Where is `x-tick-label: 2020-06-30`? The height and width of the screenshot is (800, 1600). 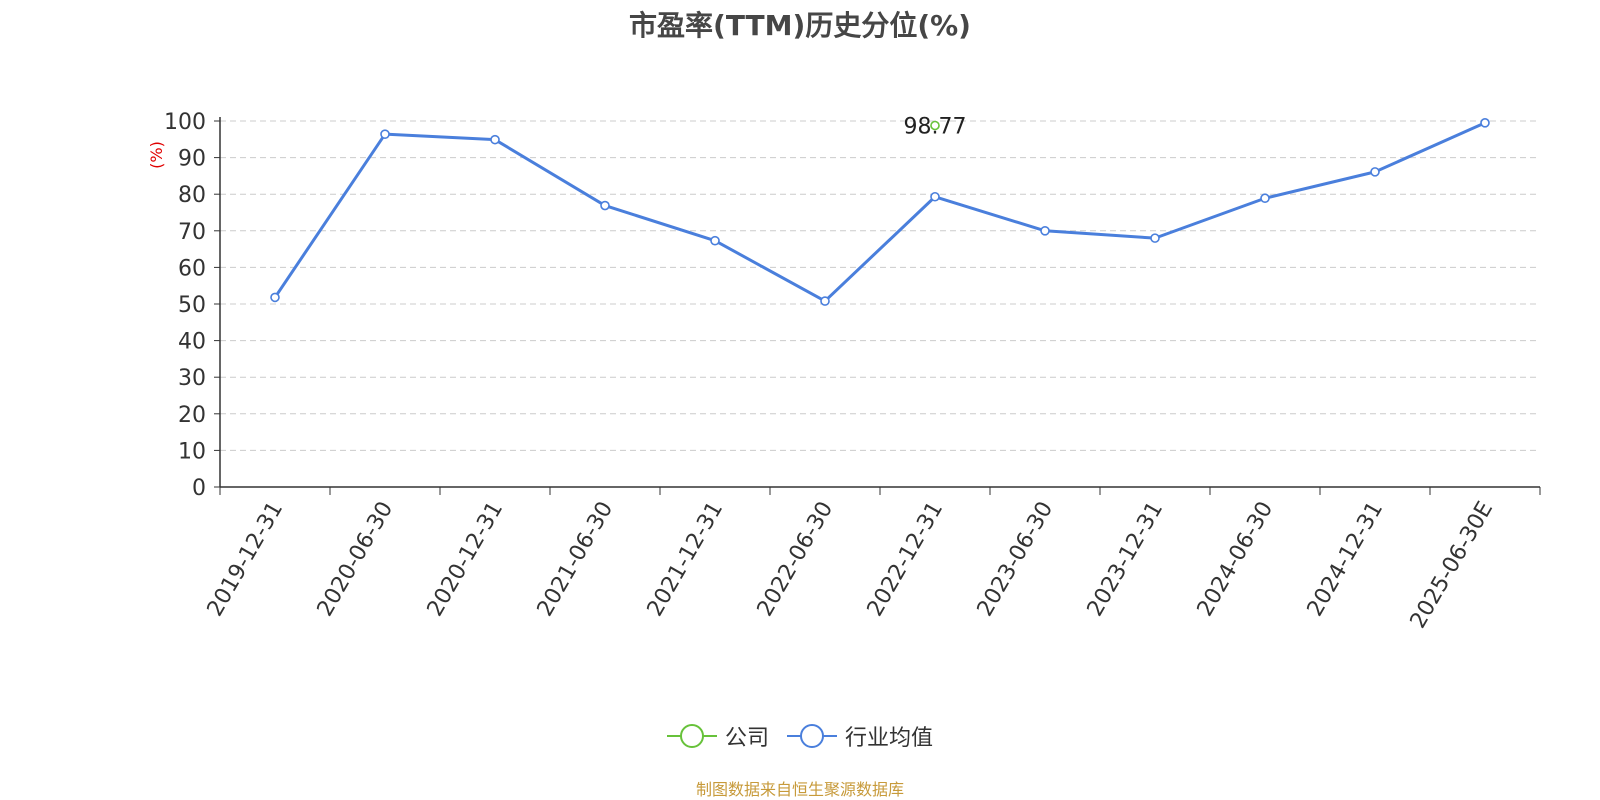 x-tick-label: 2020-06-30 is located at coordinates (356, 559).